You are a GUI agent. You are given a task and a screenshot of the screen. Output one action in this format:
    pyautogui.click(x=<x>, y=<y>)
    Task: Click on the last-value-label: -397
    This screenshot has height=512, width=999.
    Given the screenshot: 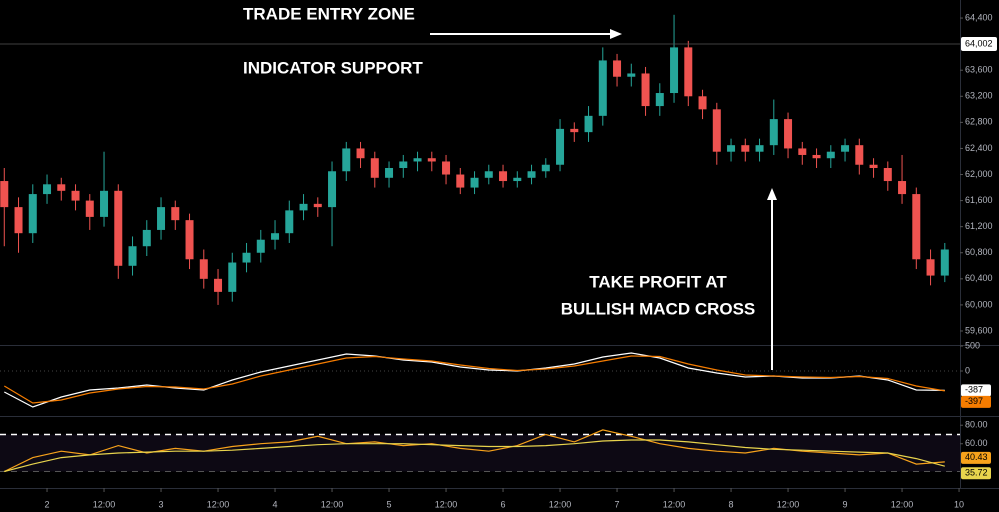 What is the action you would take?
    pyautogui.click(x=974, y=401)
    